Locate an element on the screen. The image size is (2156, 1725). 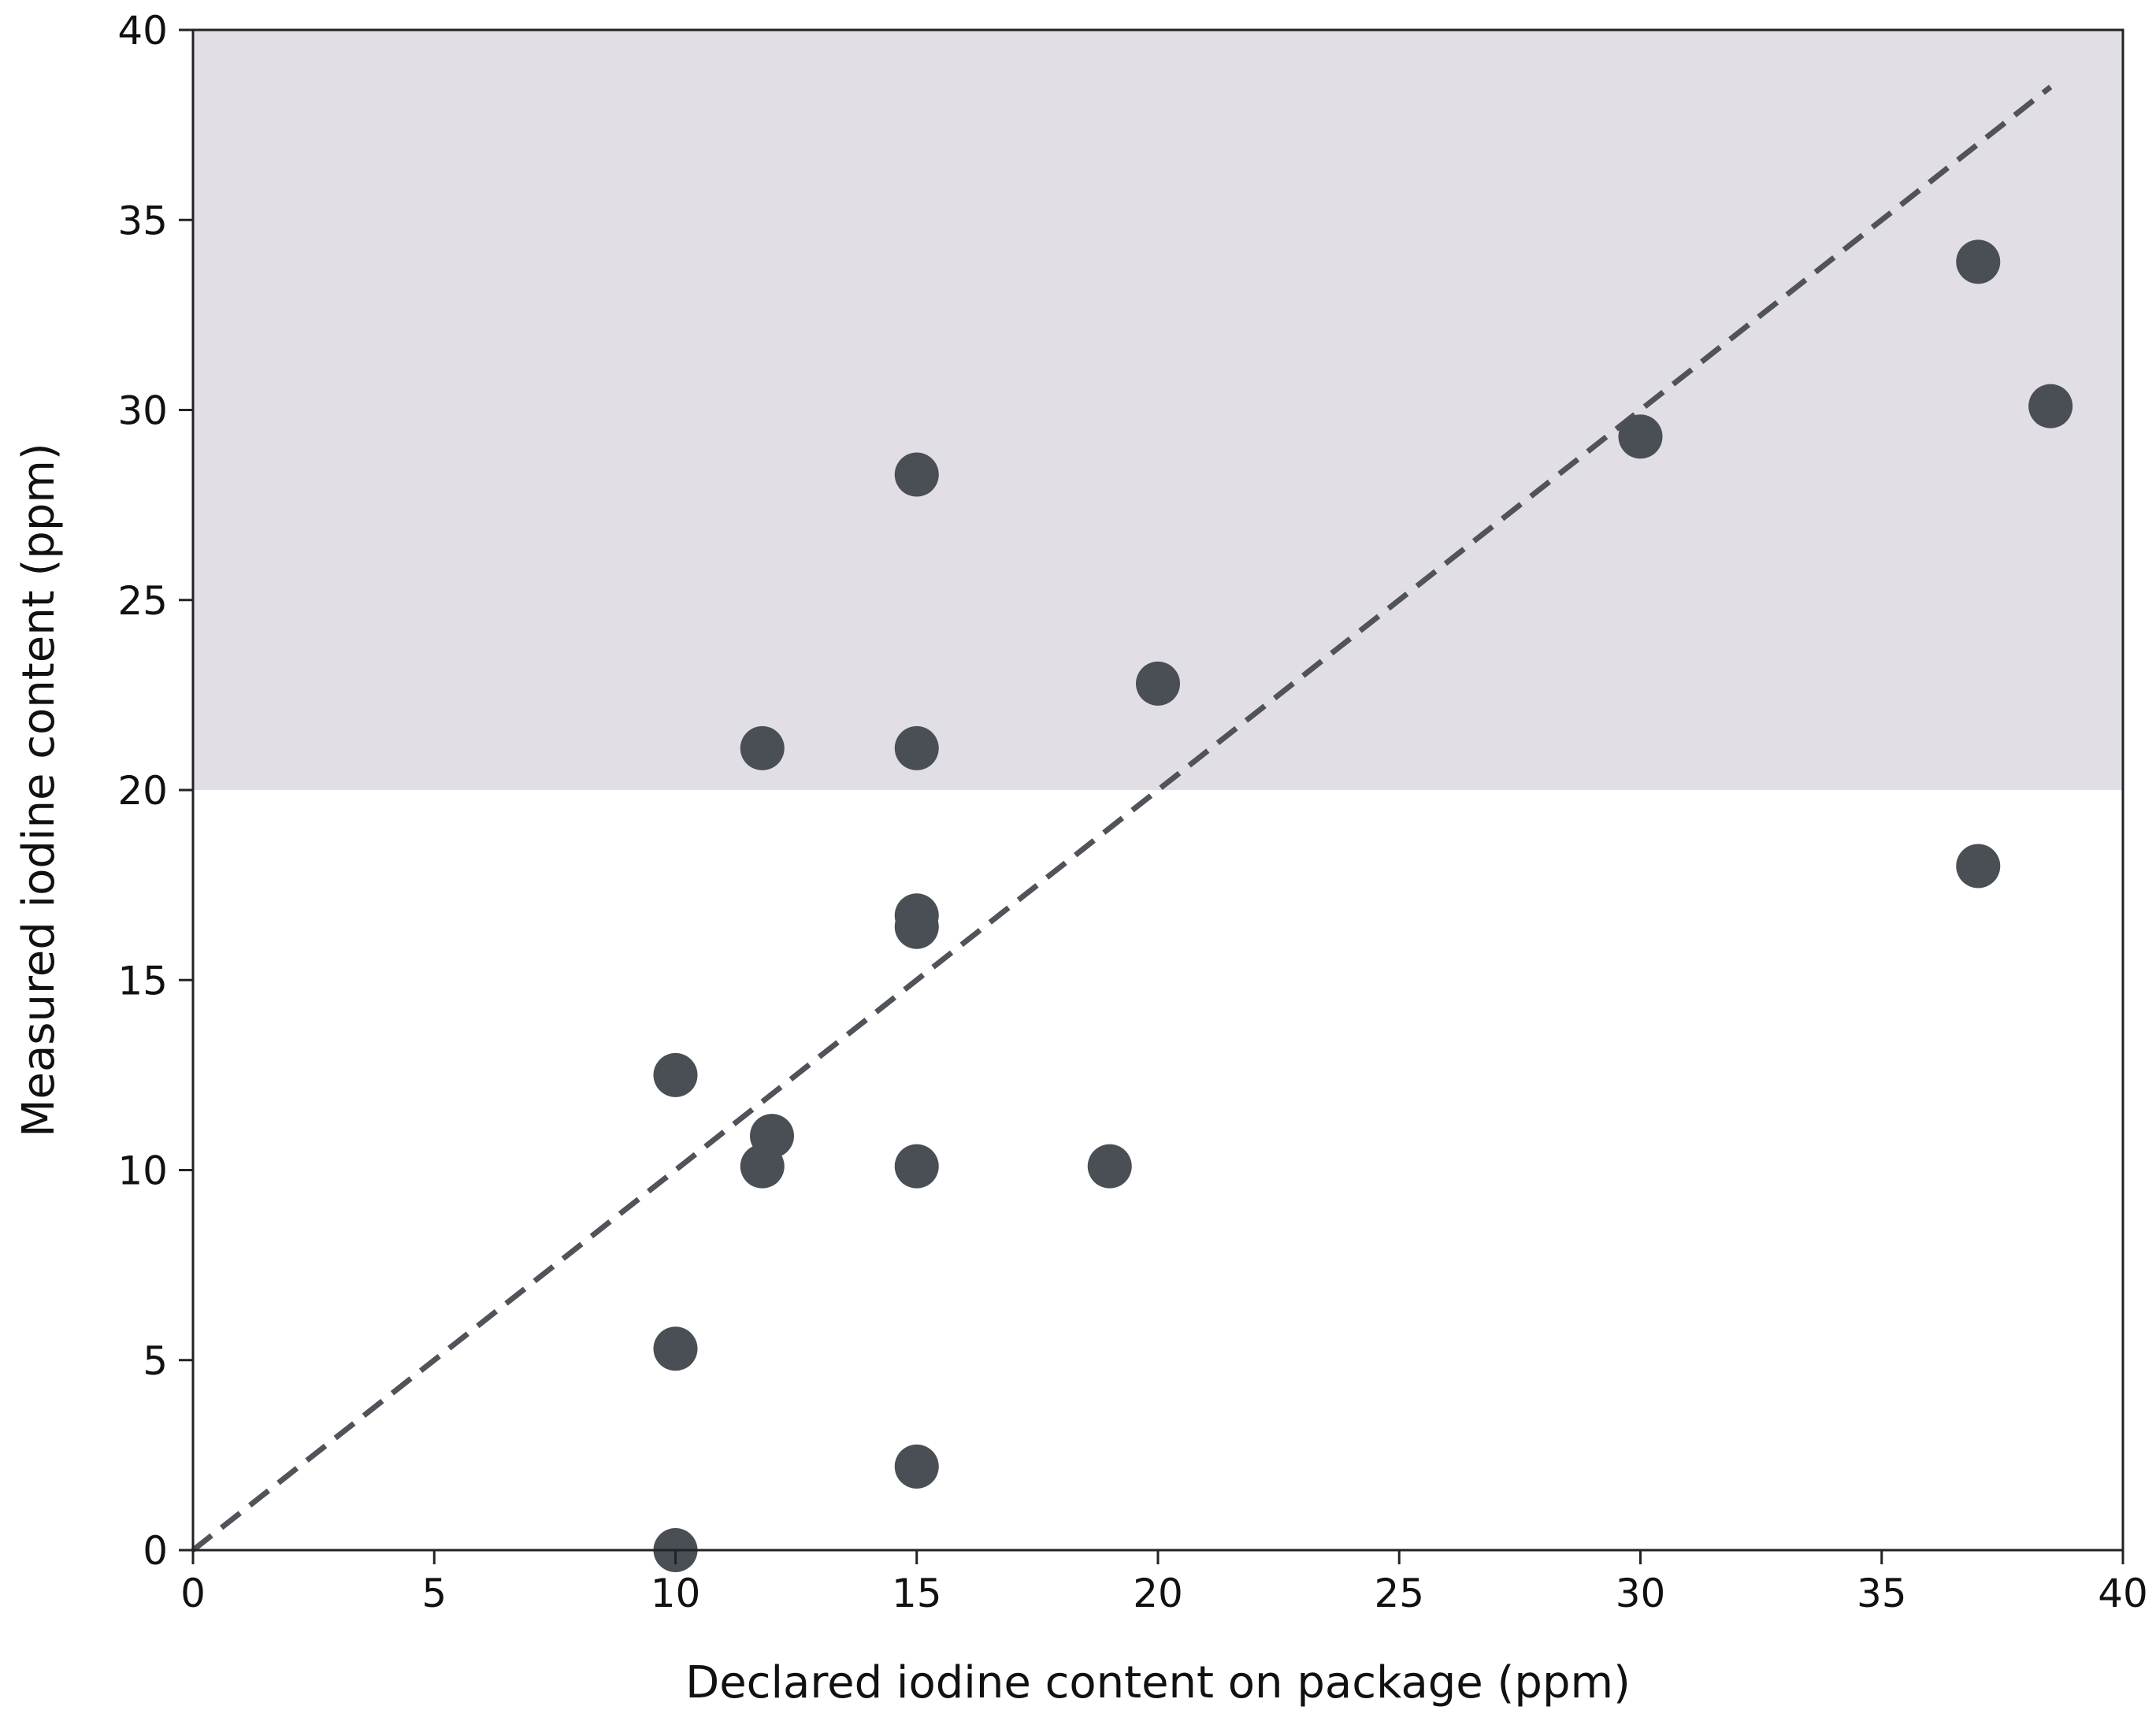
x-tick-label: 15 is located at coordinates (917, 1593).